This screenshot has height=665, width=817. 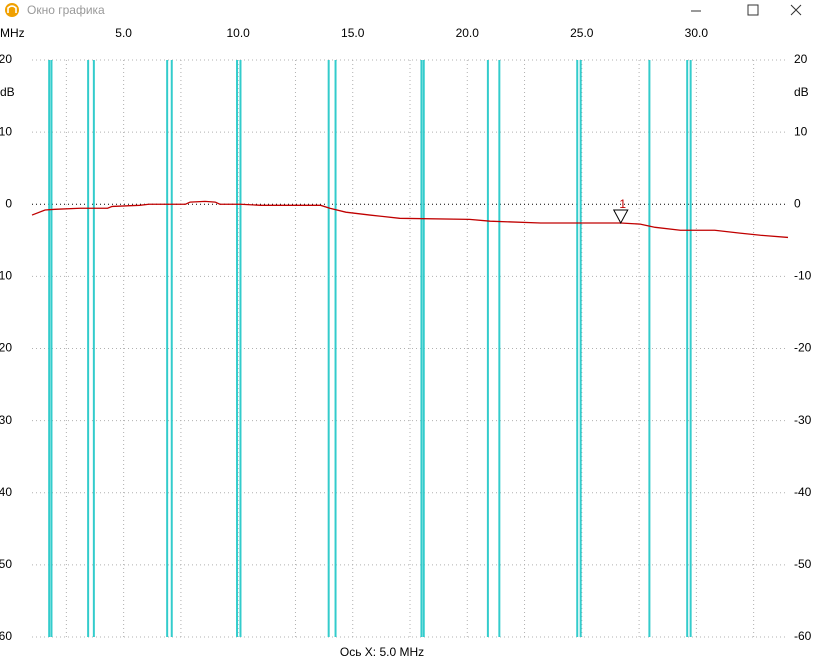 I want to click on app-icon, so click(x=12, y=10).